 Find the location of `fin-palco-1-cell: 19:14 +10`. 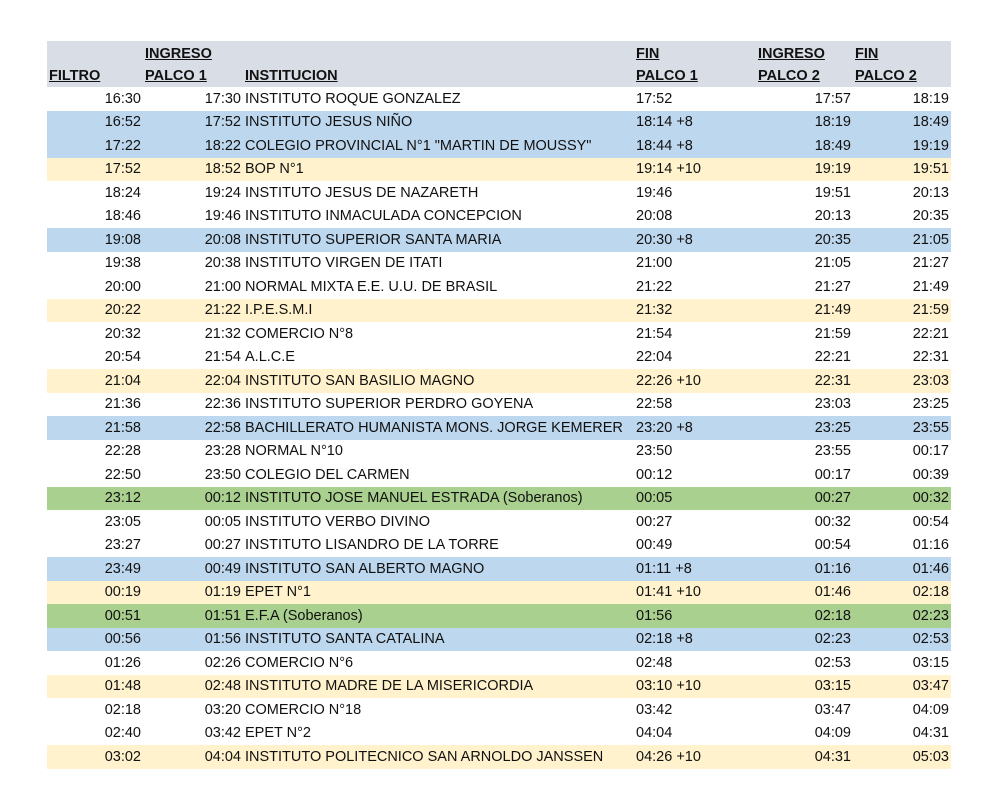

fin-palco-1-cell: 19:14 +10 is located at coordinates (695, 169).